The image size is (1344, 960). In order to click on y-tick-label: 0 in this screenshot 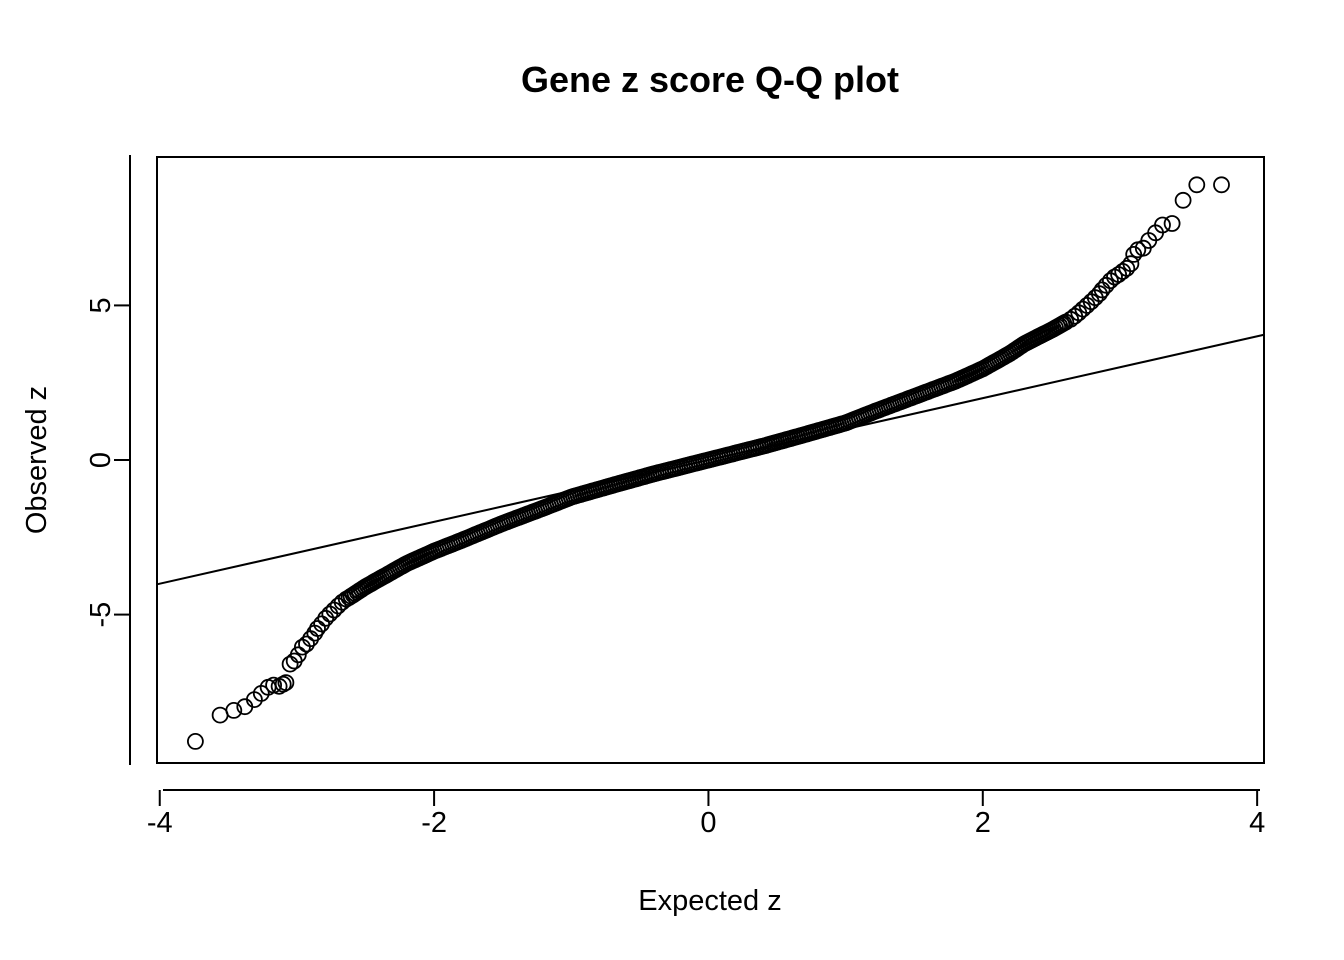, I will do `click(101, 460)`.